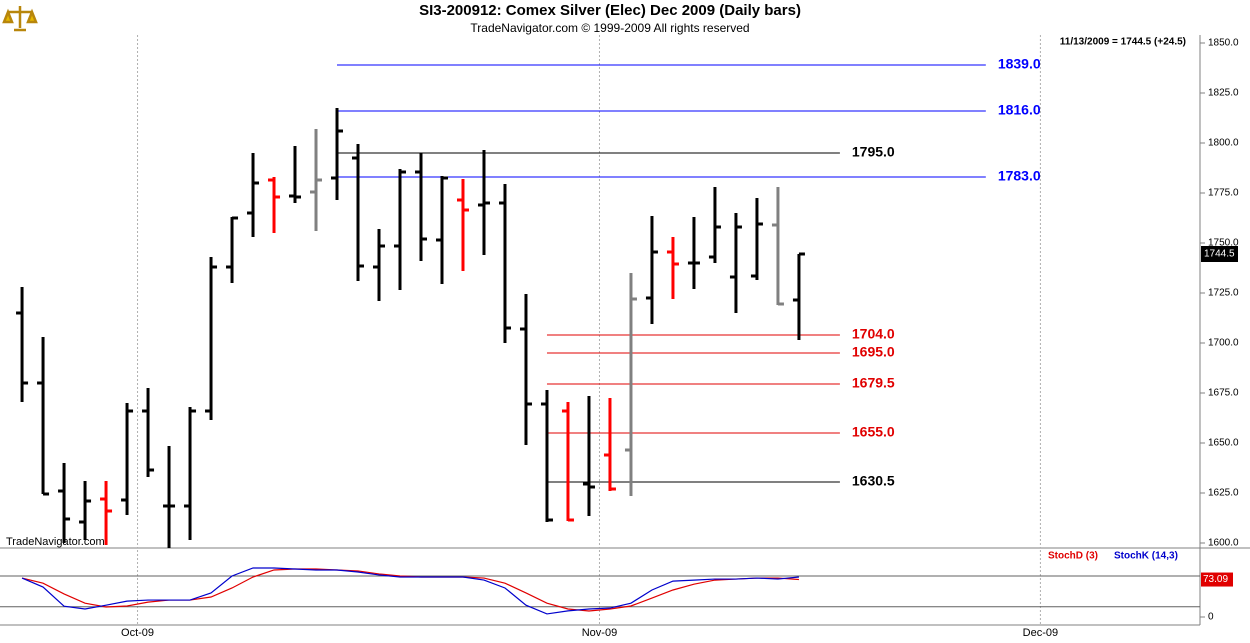 The height and width of the screenshot is (643, 1250). I want to click on watermark: TradeNavigator.com, so click(55, 542).